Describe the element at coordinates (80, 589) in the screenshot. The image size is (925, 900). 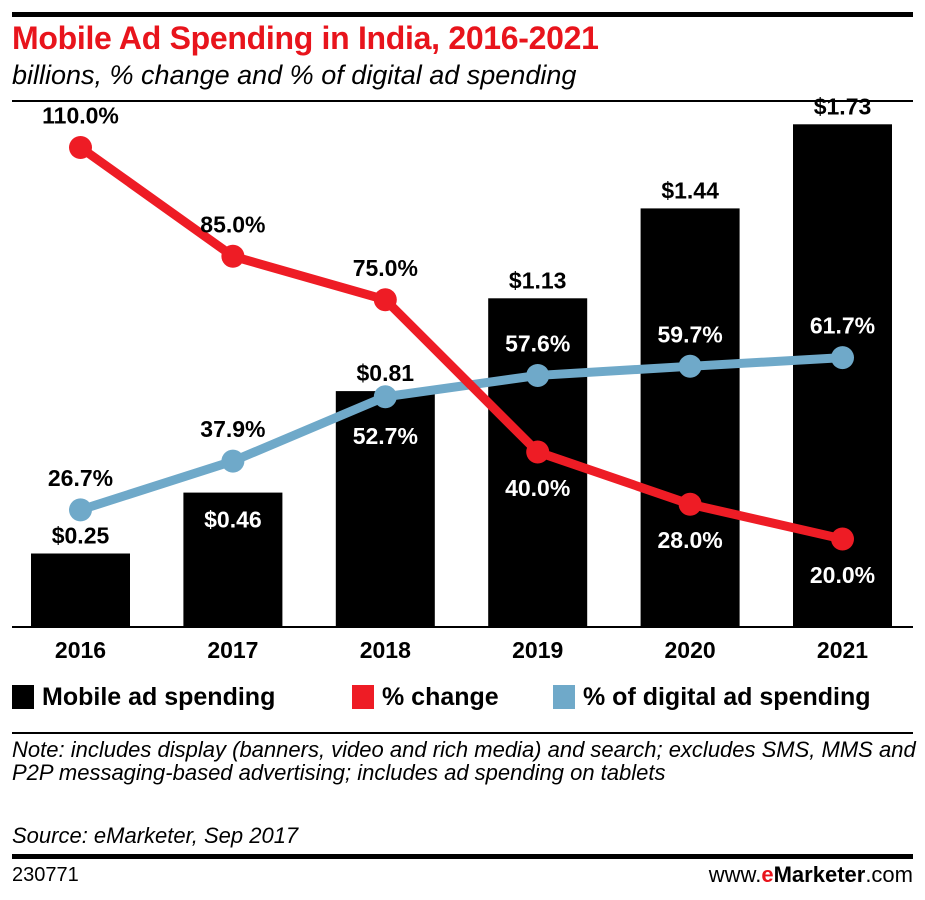
I see `bar-2016` at that location.